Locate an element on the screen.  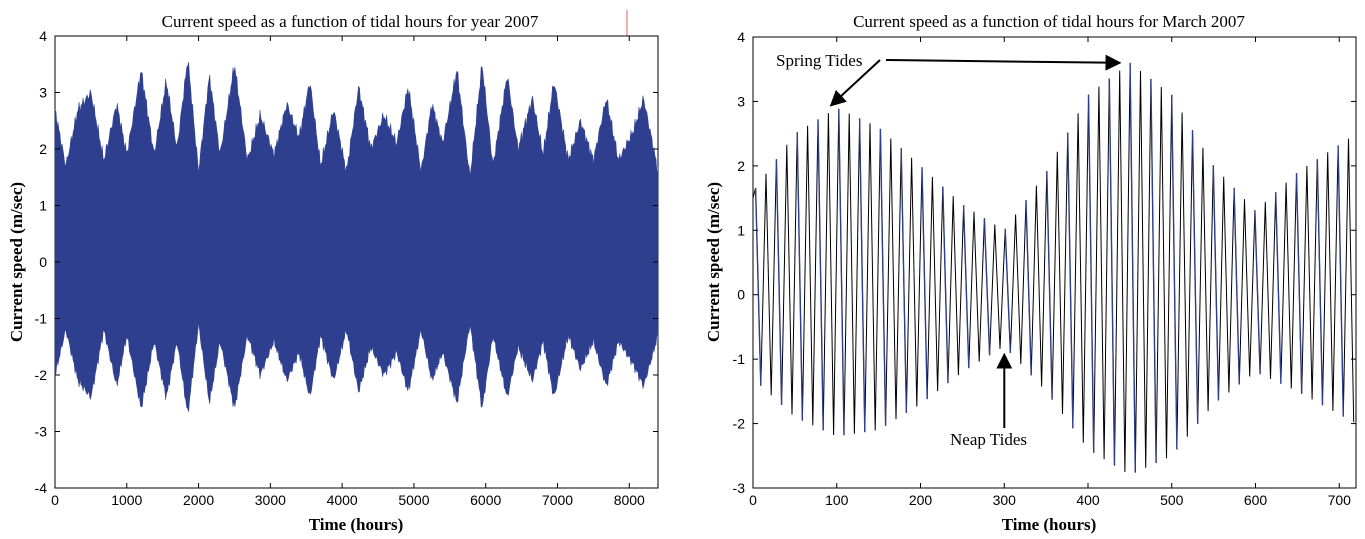
neap-tides-label: Neap Tides is located at coordinates (988, 439).